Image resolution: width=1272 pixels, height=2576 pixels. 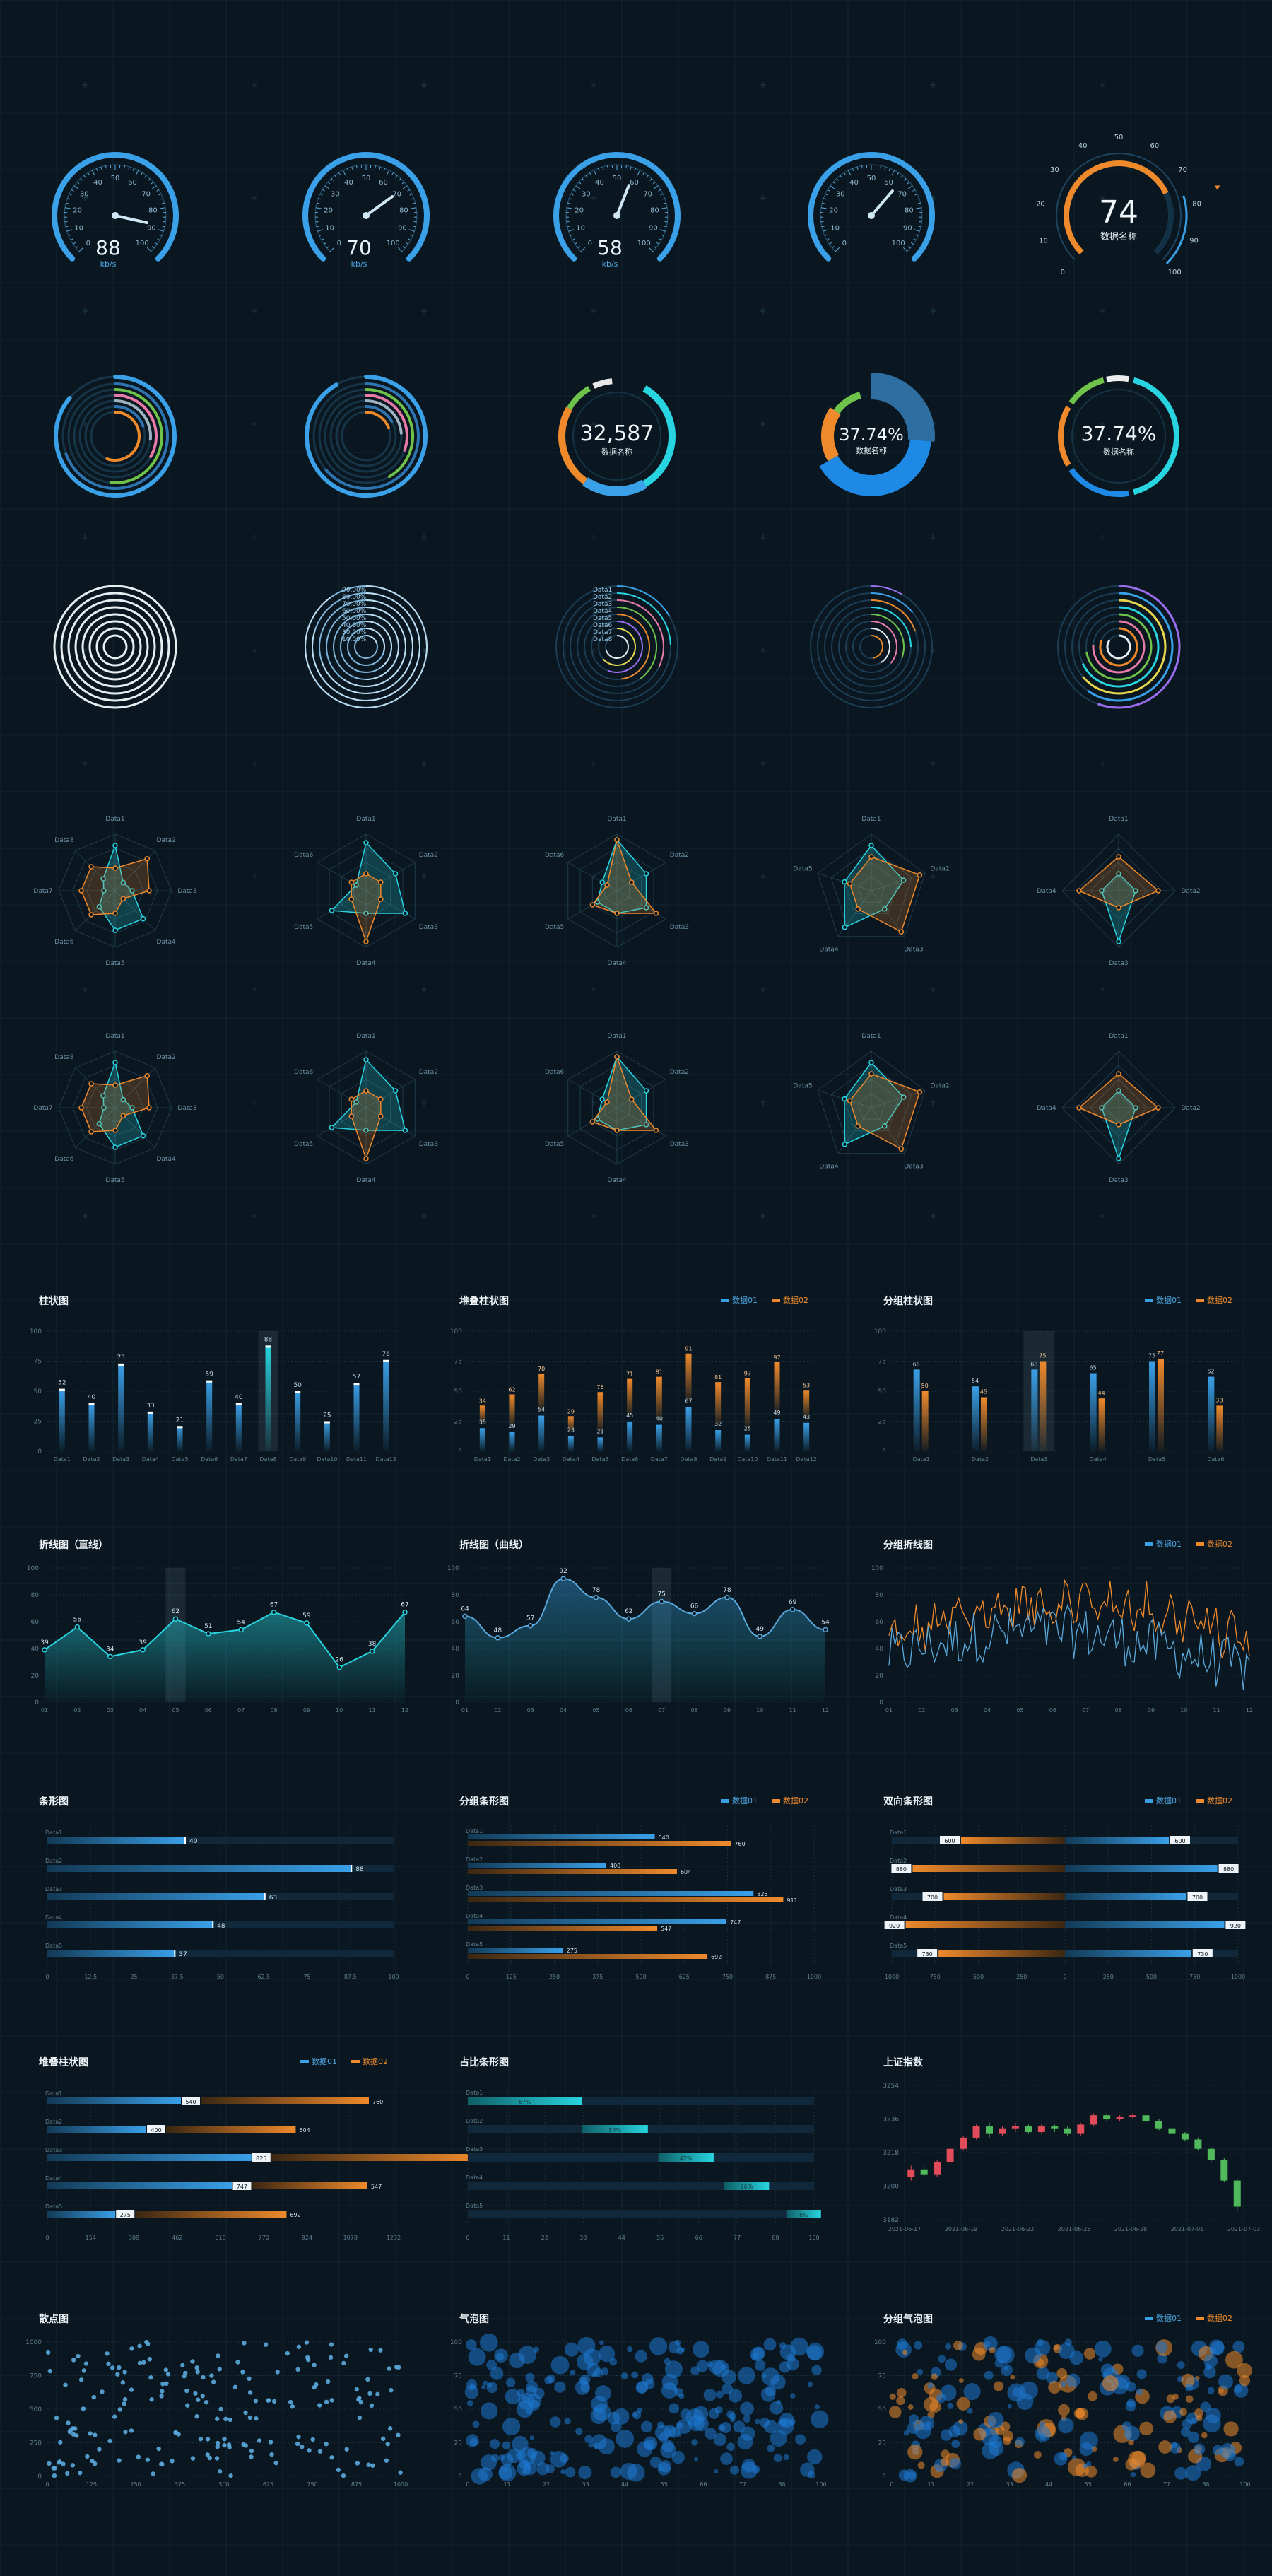 I want to click on x-tick-label: 10, so click(x=1183, y=1711).